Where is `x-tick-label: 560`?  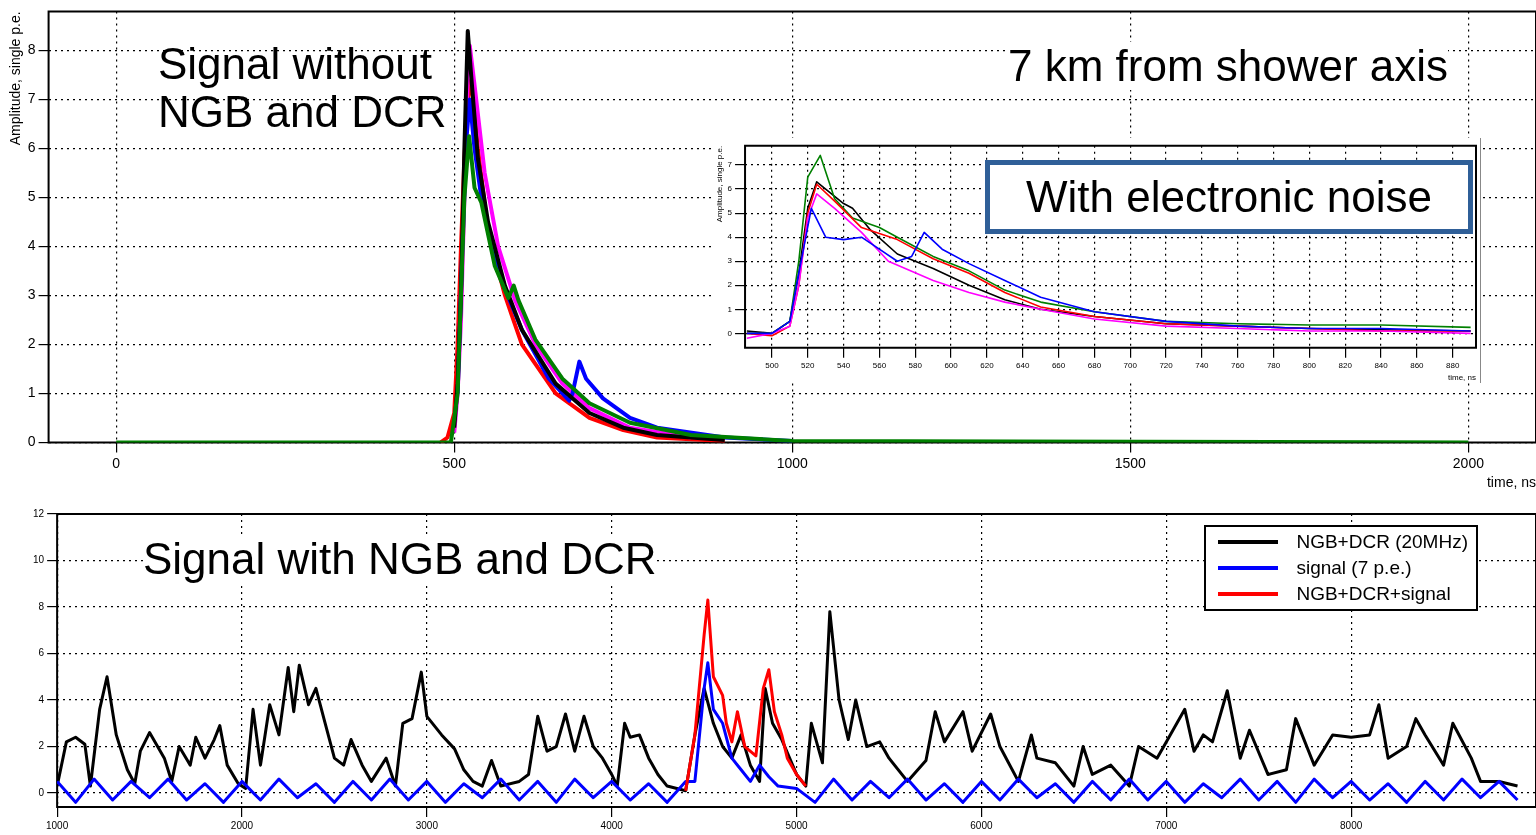
x-tick-label: 560 is located at coordinates (879, 365).